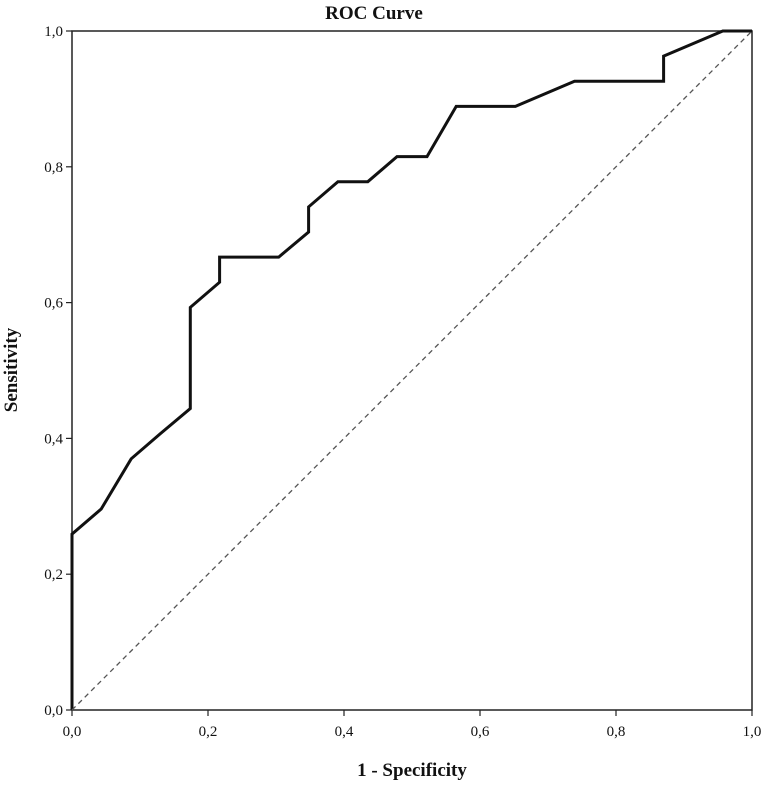  Describe the element at coordinates (412, 770) in the screenshot. I see `x-axis-title: 1 - Specificity` at that location.